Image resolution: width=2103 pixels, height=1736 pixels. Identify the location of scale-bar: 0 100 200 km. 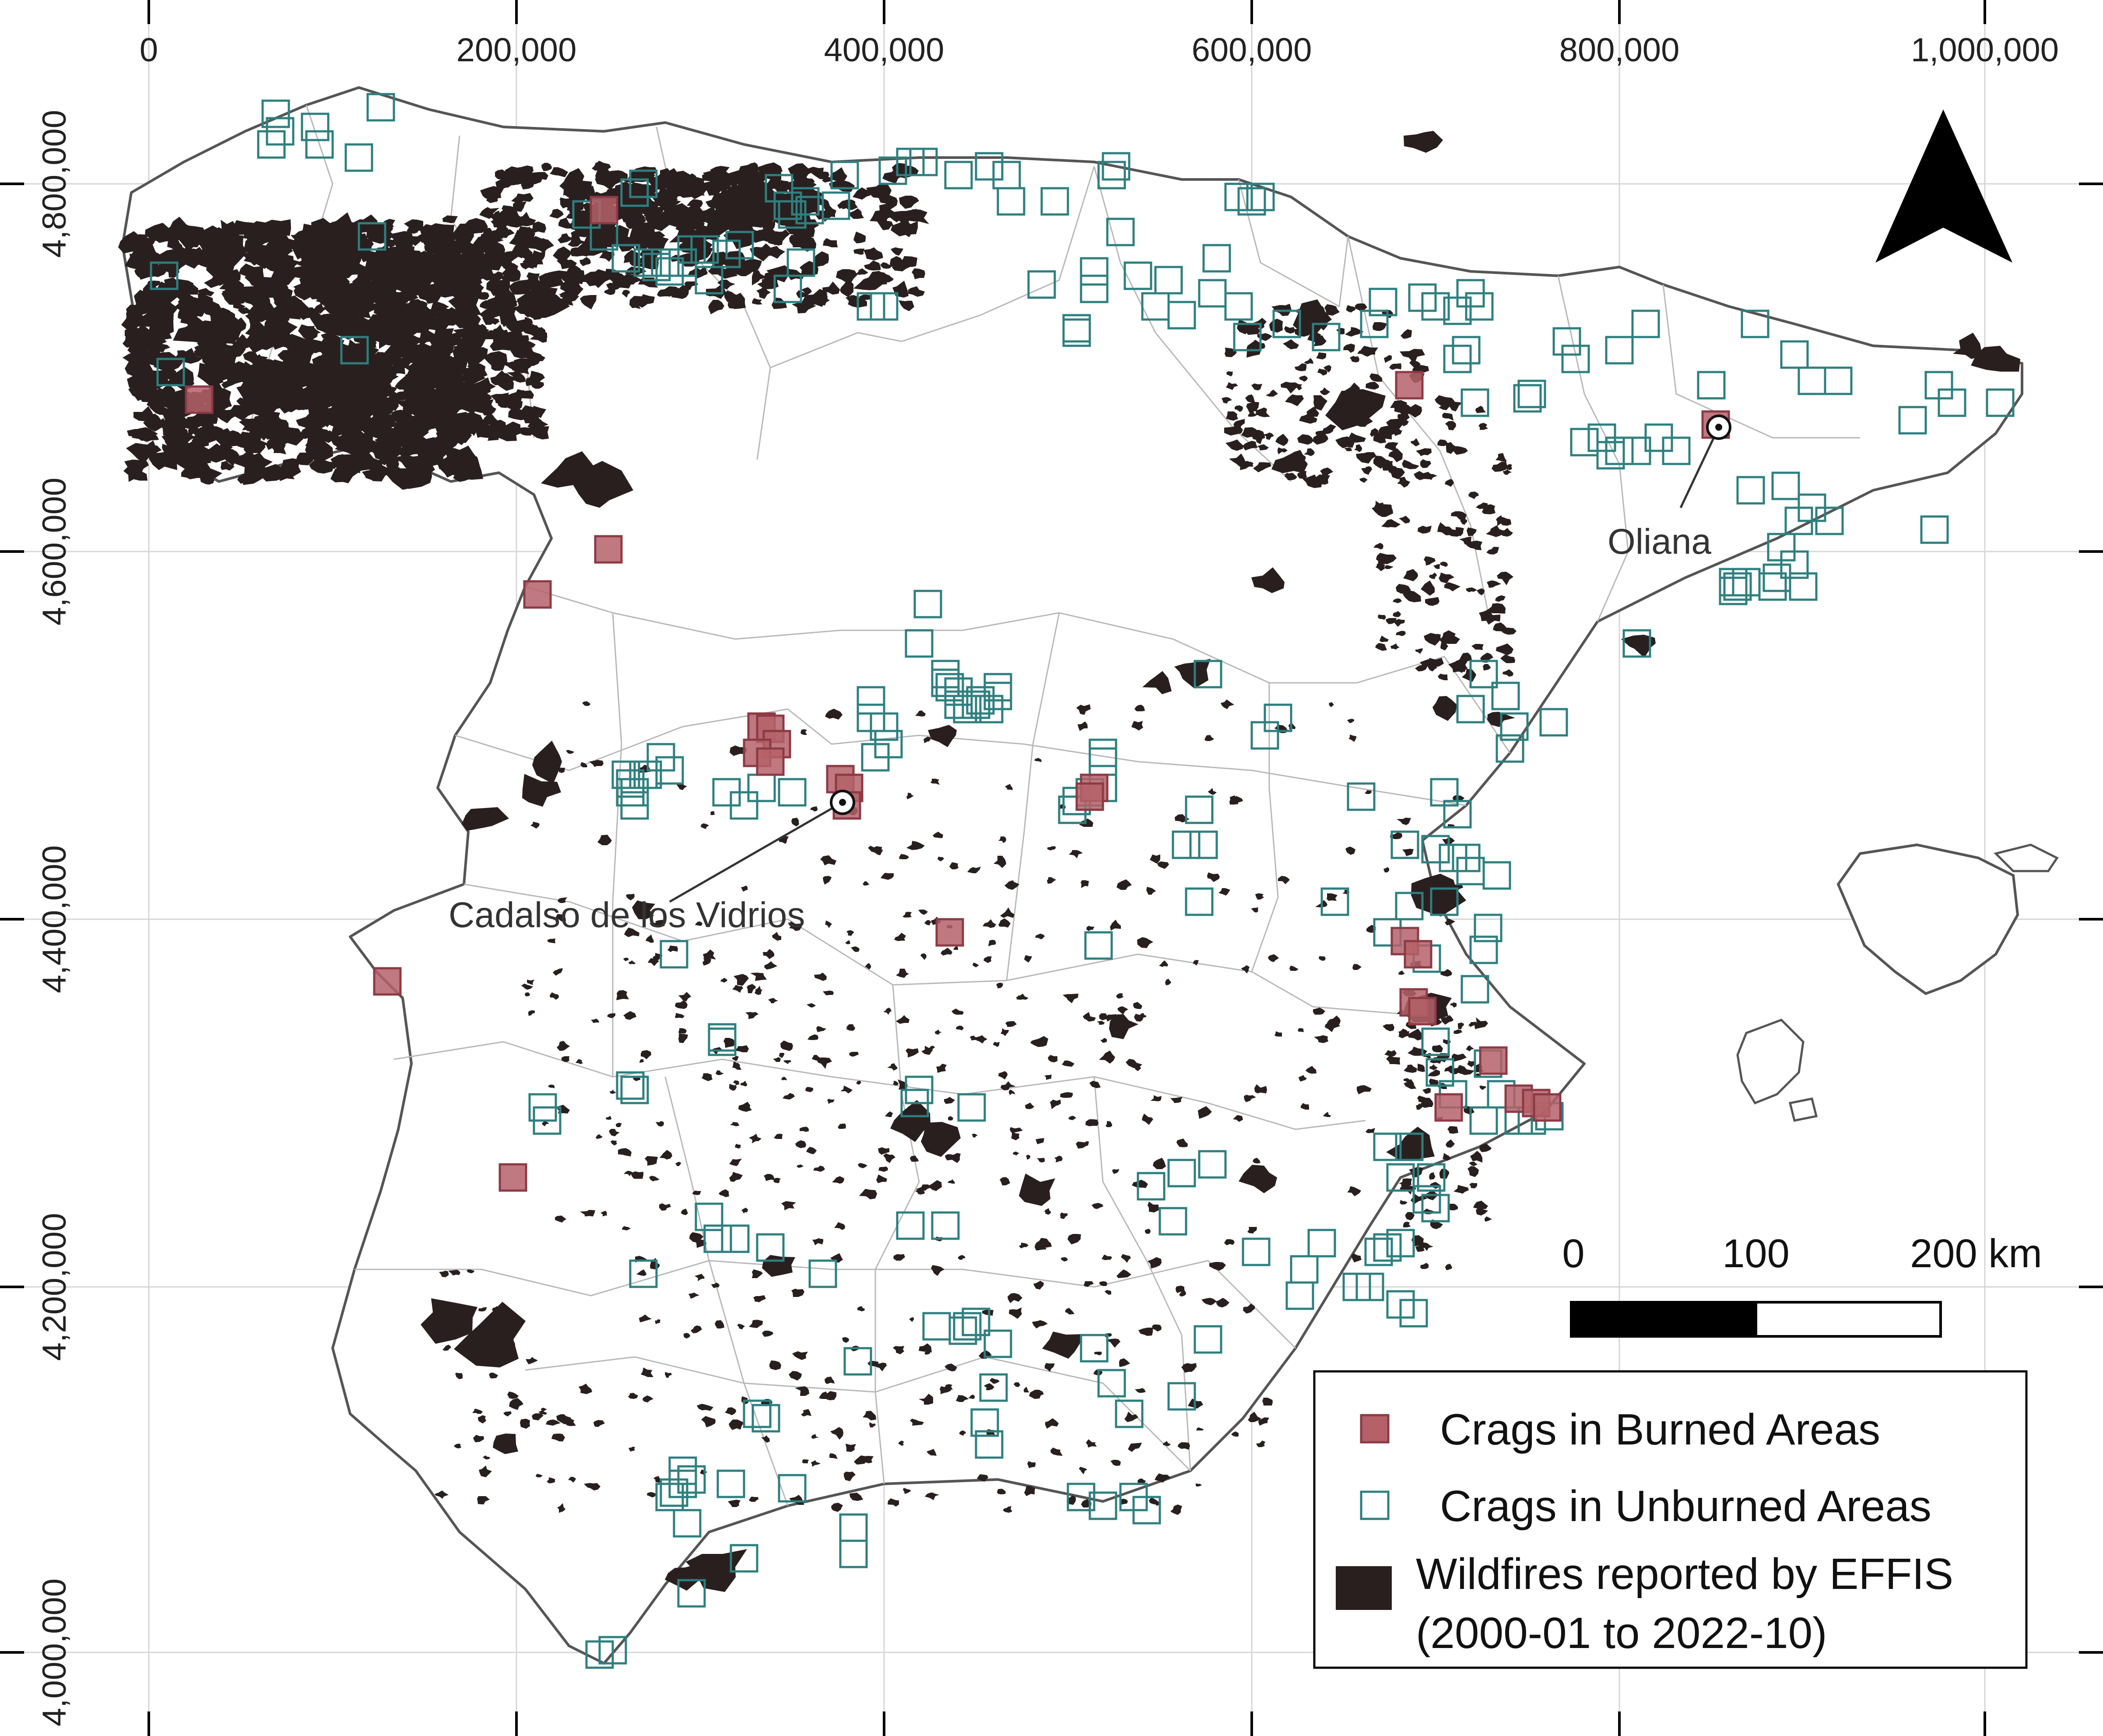
(1802, 1284).